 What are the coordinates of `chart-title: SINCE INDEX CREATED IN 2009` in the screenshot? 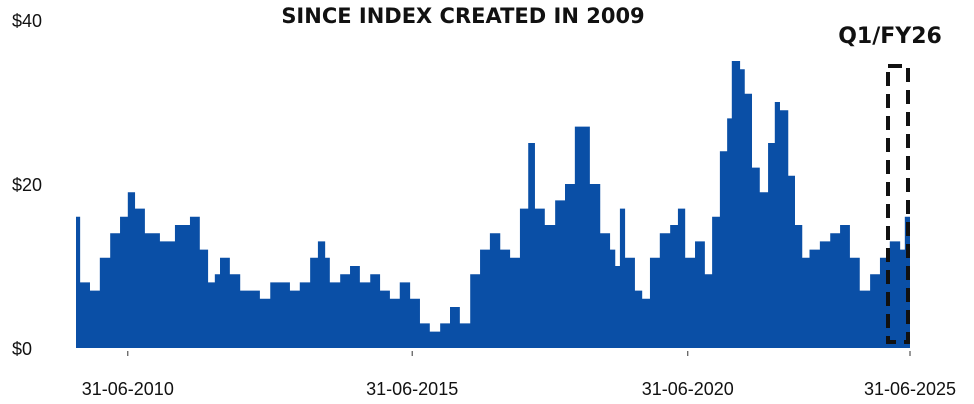 It's located at (462, 16).